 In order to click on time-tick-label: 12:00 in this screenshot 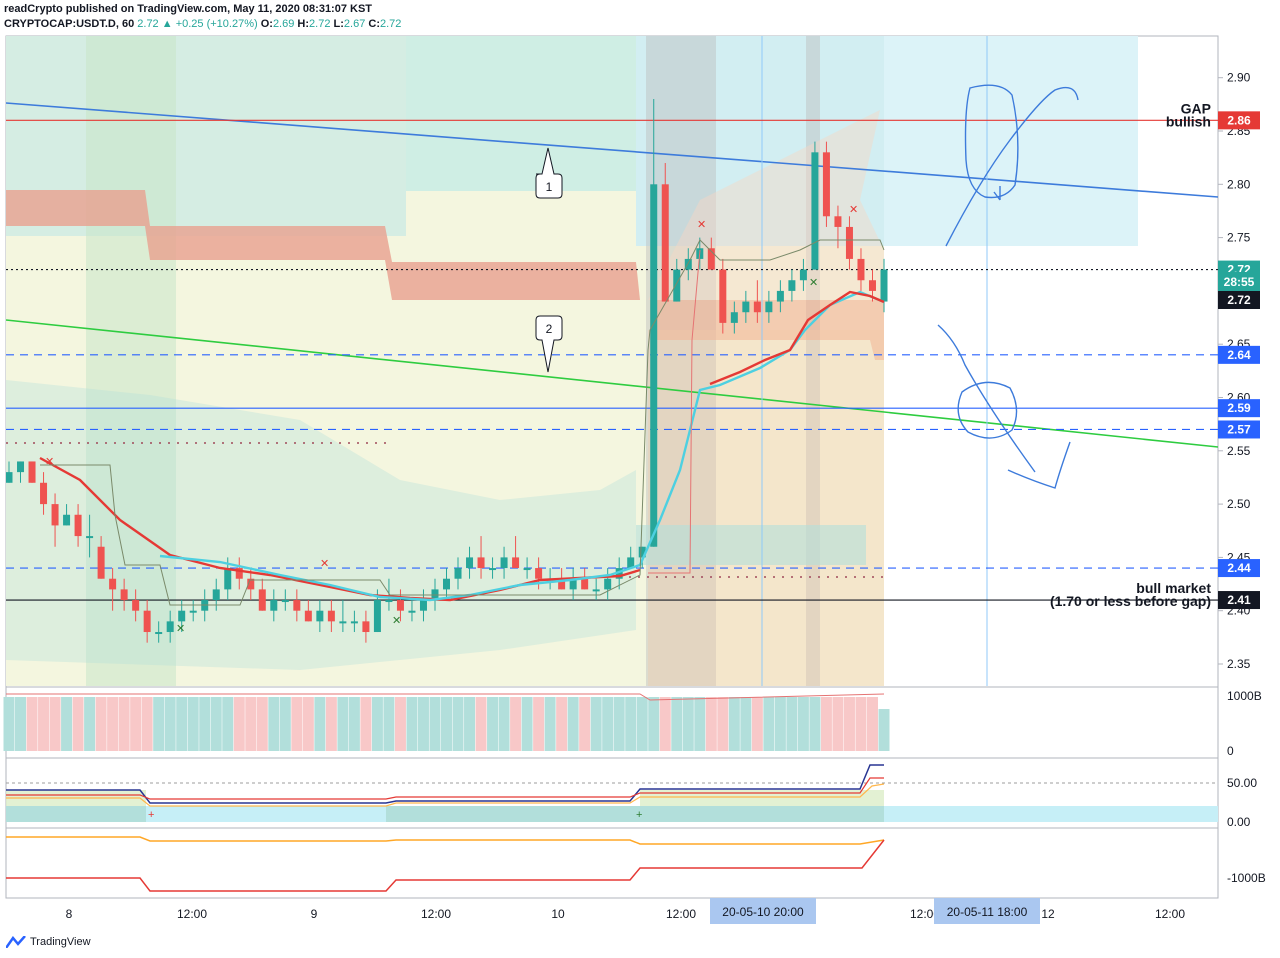, I will do `click(436, 914)`.